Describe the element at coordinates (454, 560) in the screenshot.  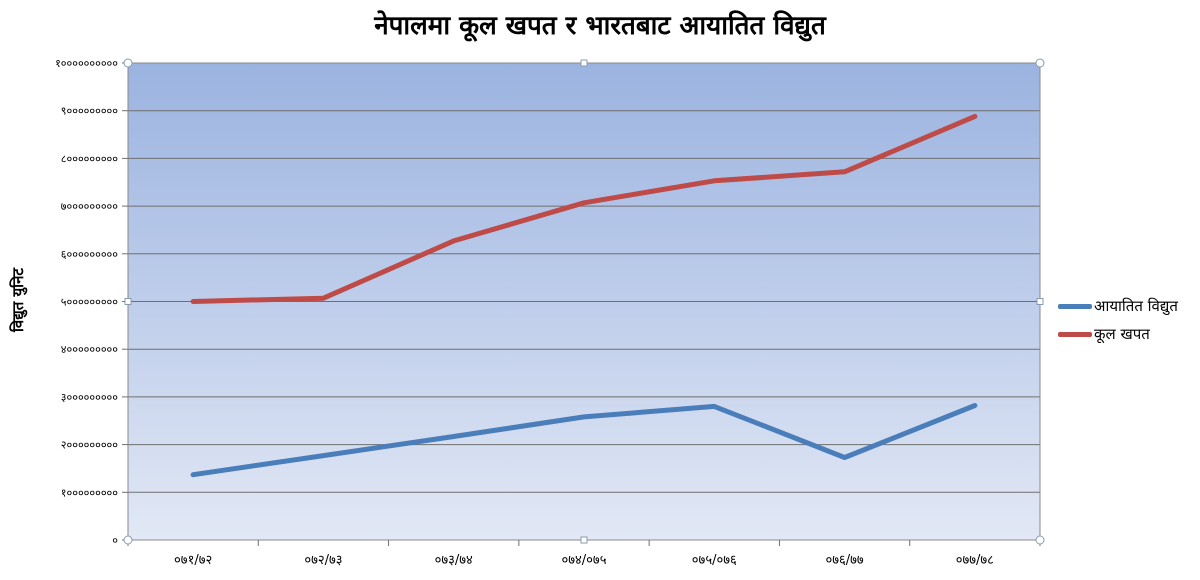
I see `x-tick-label: ०७३/७४` at that location.